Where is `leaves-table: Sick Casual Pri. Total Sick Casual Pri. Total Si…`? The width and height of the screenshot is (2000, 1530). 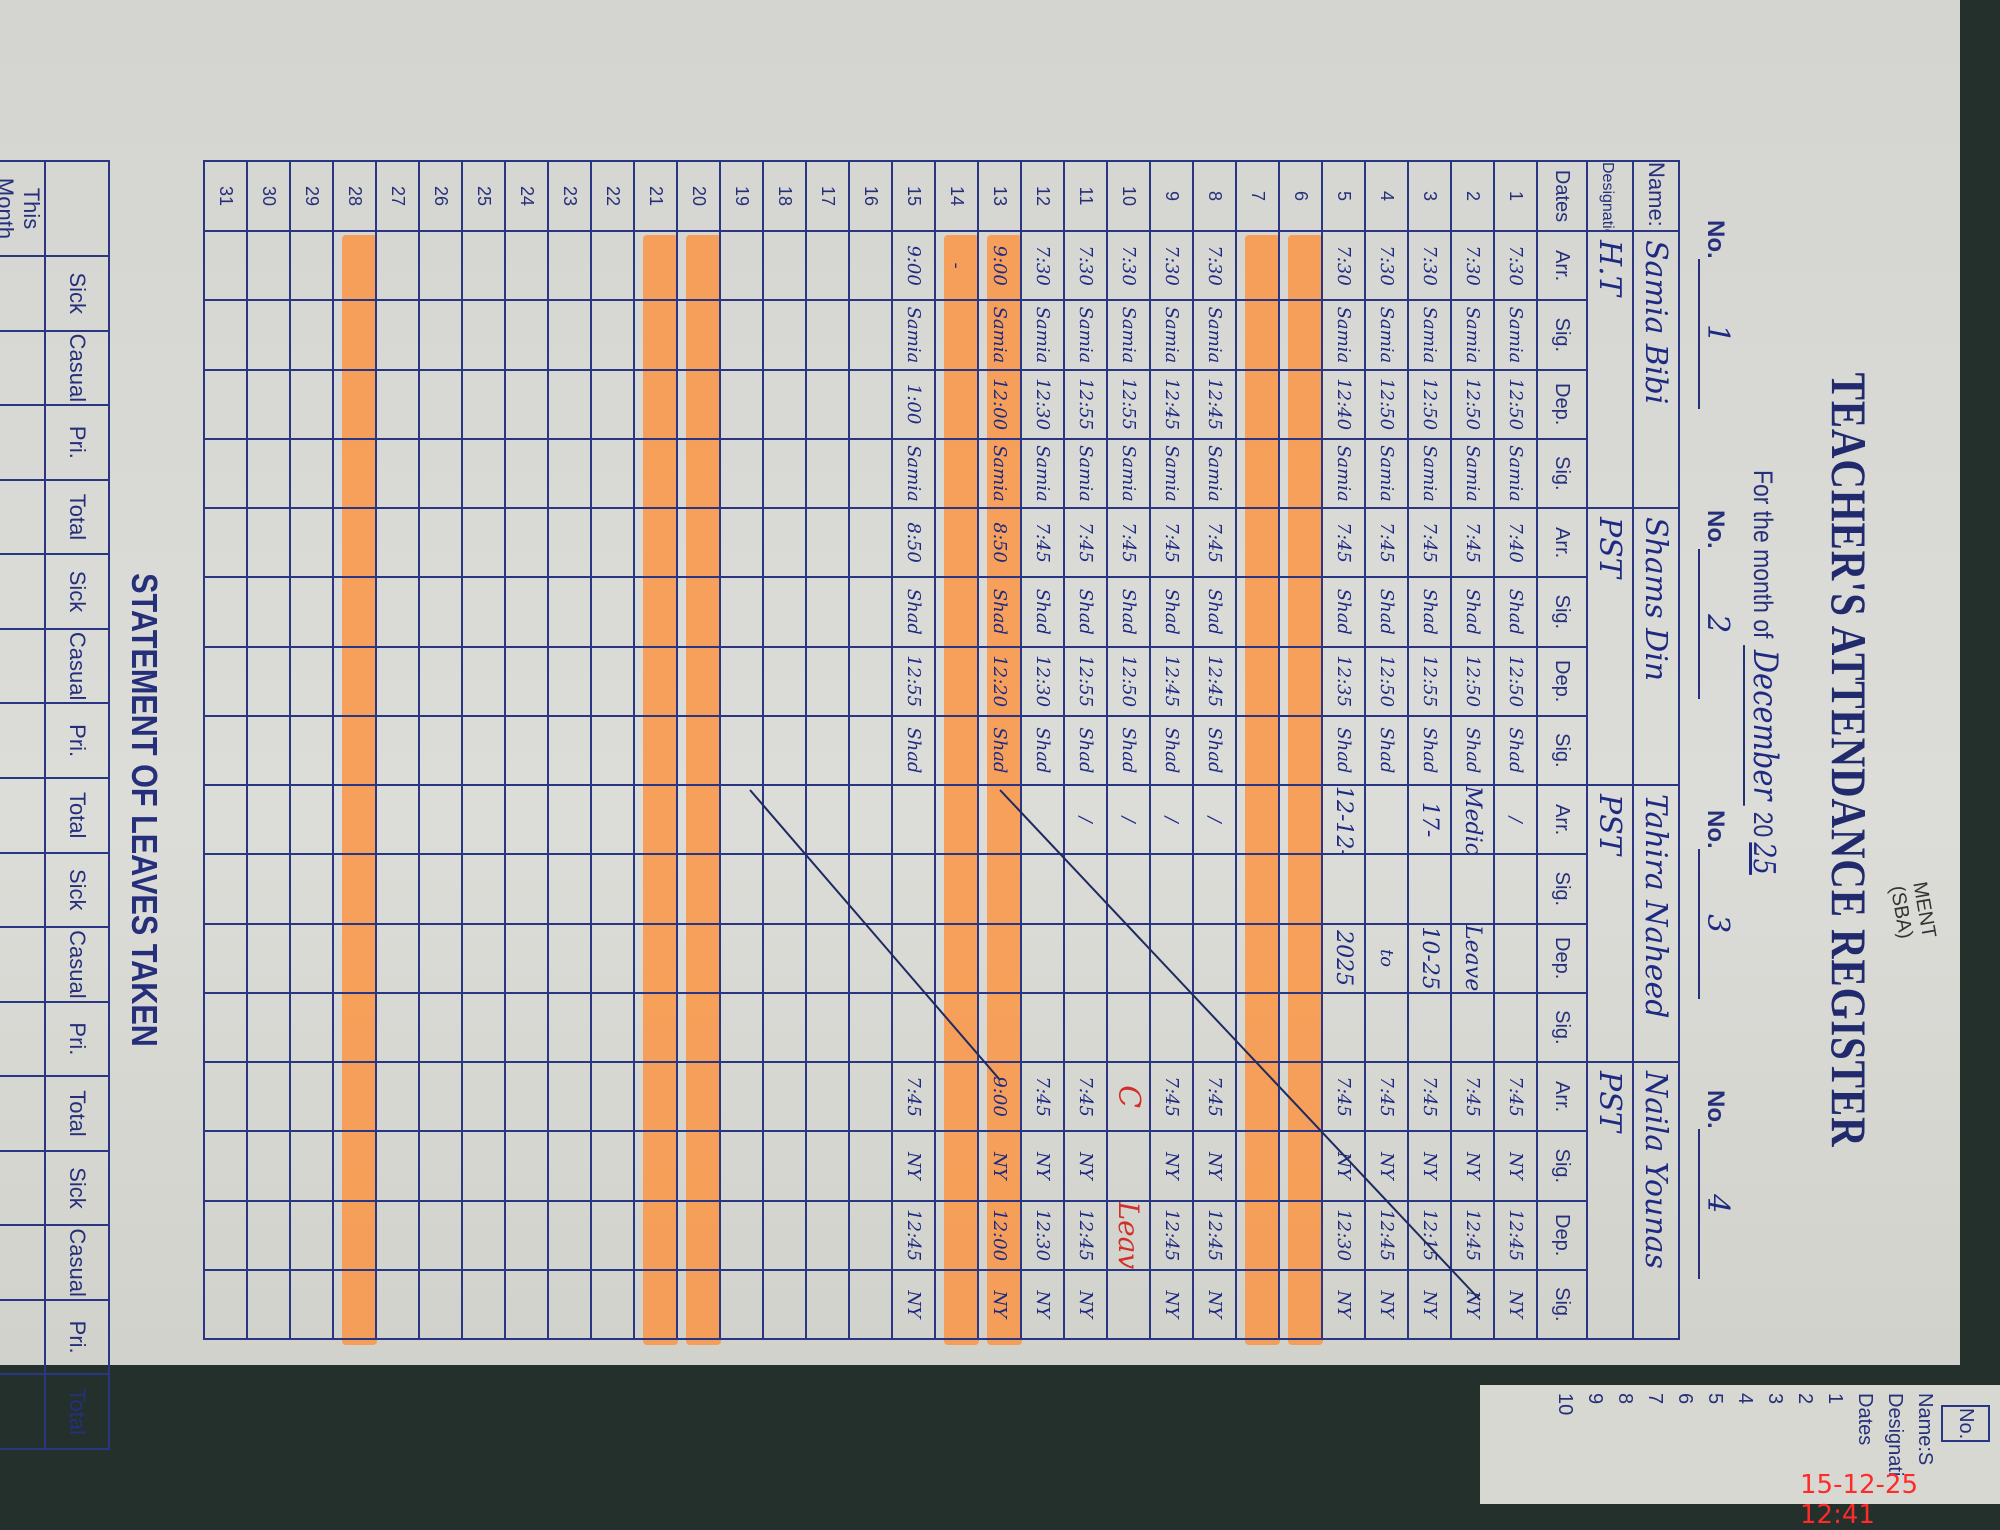 leaves-table: Sick Casual Pri. Total Sick Casual Pri. Total Si… is located at coordinates (55, 805).